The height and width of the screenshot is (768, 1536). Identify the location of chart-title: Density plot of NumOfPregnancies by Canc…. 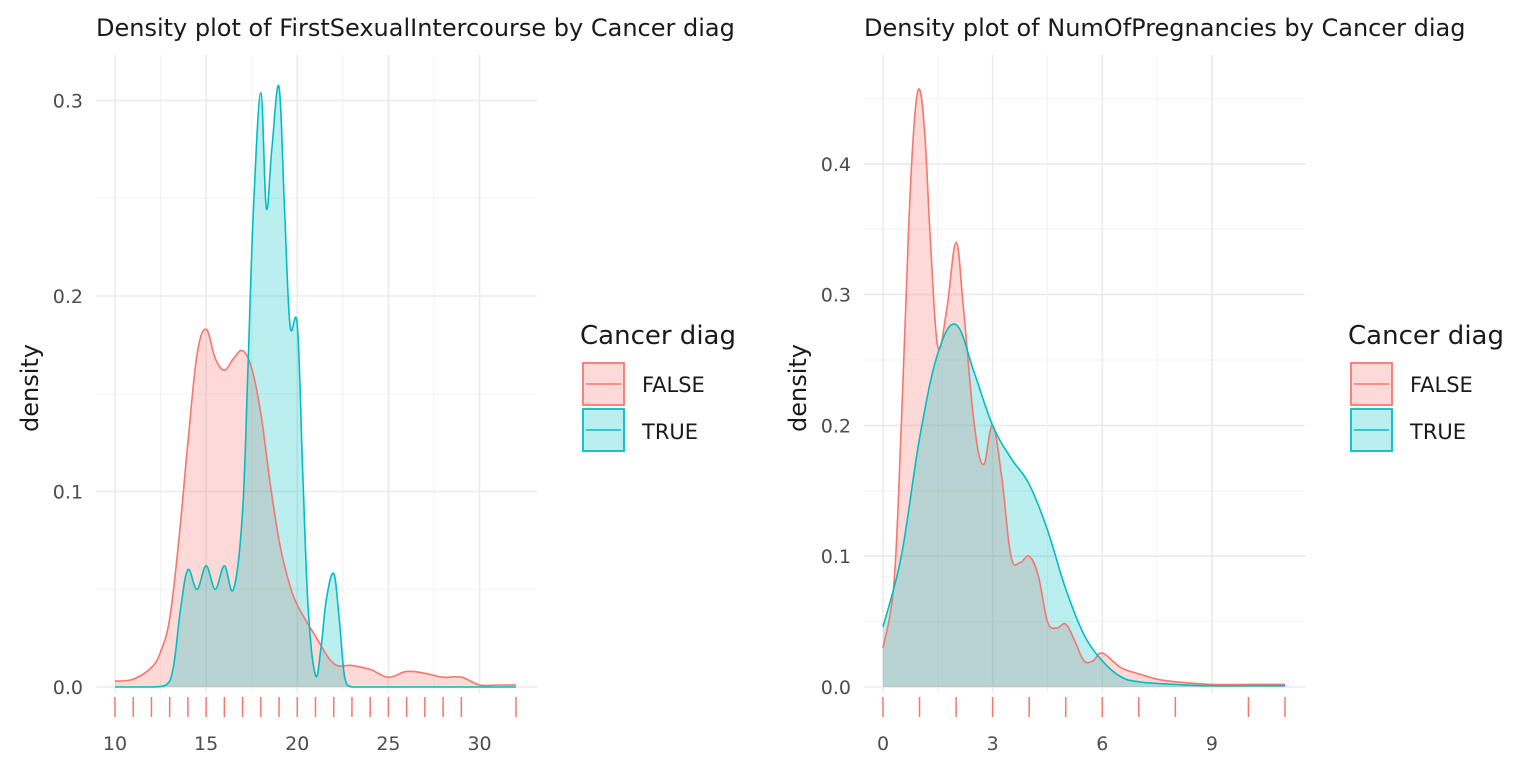
(1164, 28).